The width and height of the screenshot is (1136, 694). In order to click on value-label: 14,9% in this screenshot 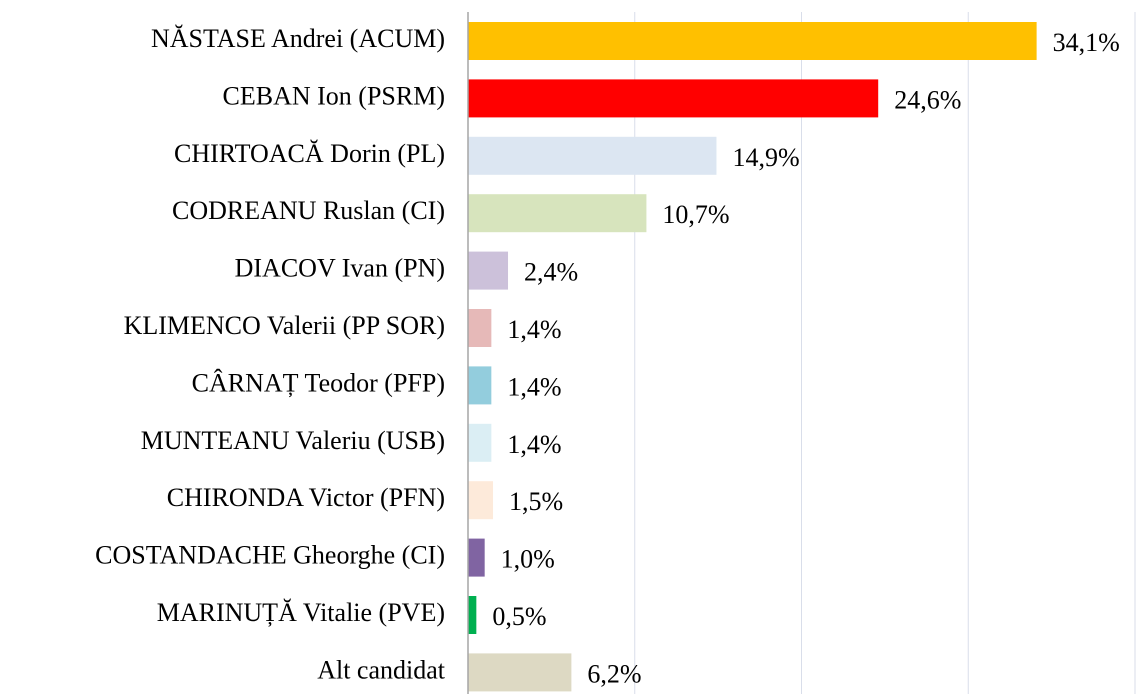, I will do `click(765, 157)`.